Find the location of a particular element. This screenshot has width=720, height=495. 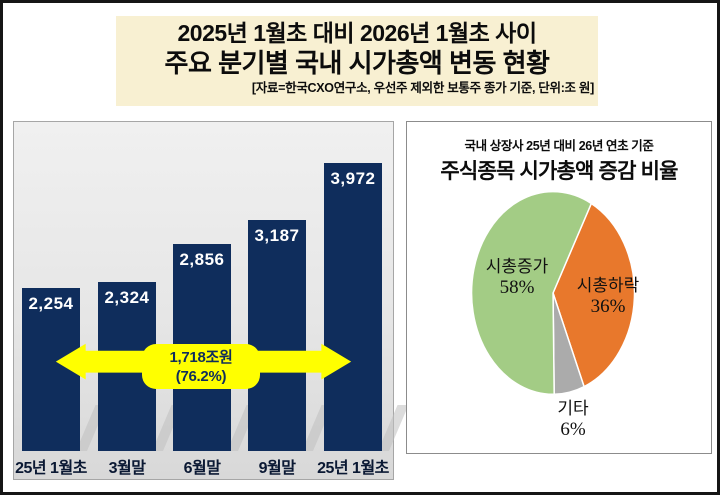

pie-label-etc-pct: 6% is located at coordinates (573, 429).